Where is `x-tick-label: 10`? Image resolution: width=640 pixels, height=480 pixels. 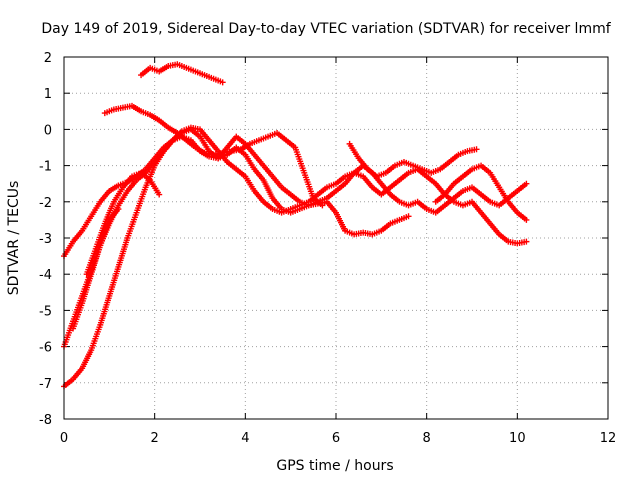
x-tick-label: 10 is located at coordinates (517, 438).